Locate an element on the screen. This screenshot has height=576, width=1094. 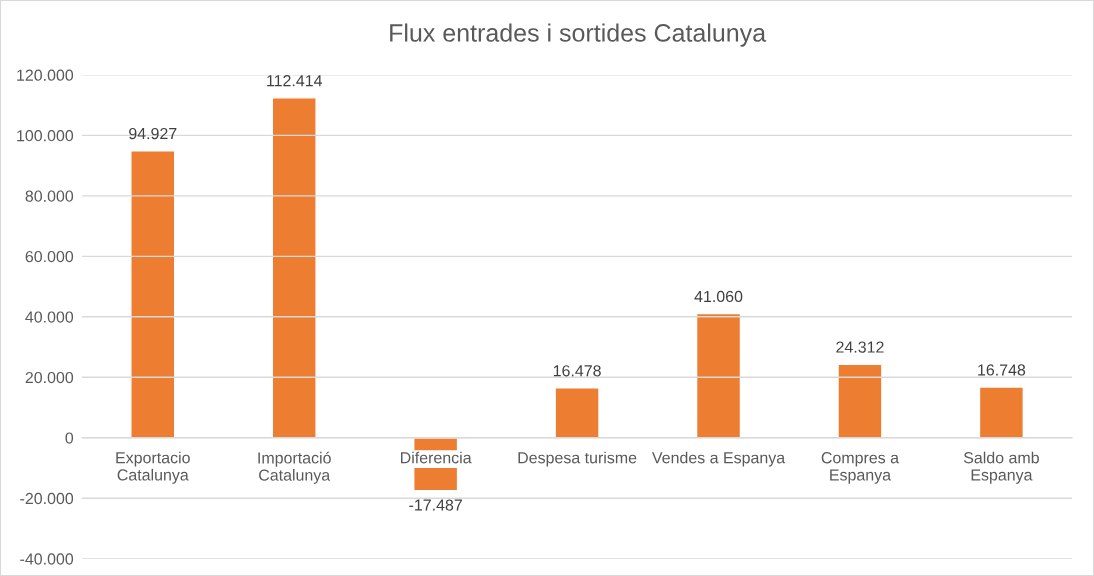
data-label: 112.414 is located at coordinates (295, 81).